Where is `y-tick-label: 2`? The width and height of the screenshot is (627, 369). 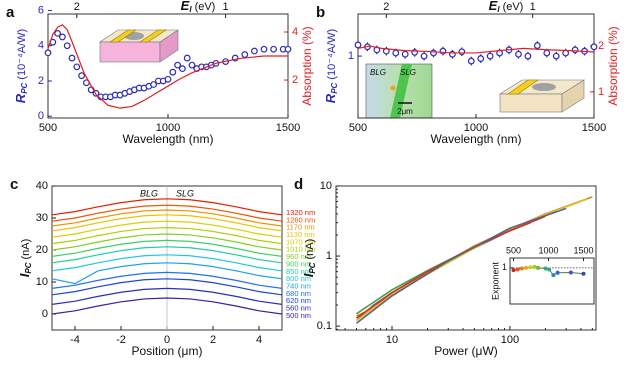 y-tick-label: 2 is located at coordinates (41, 81).